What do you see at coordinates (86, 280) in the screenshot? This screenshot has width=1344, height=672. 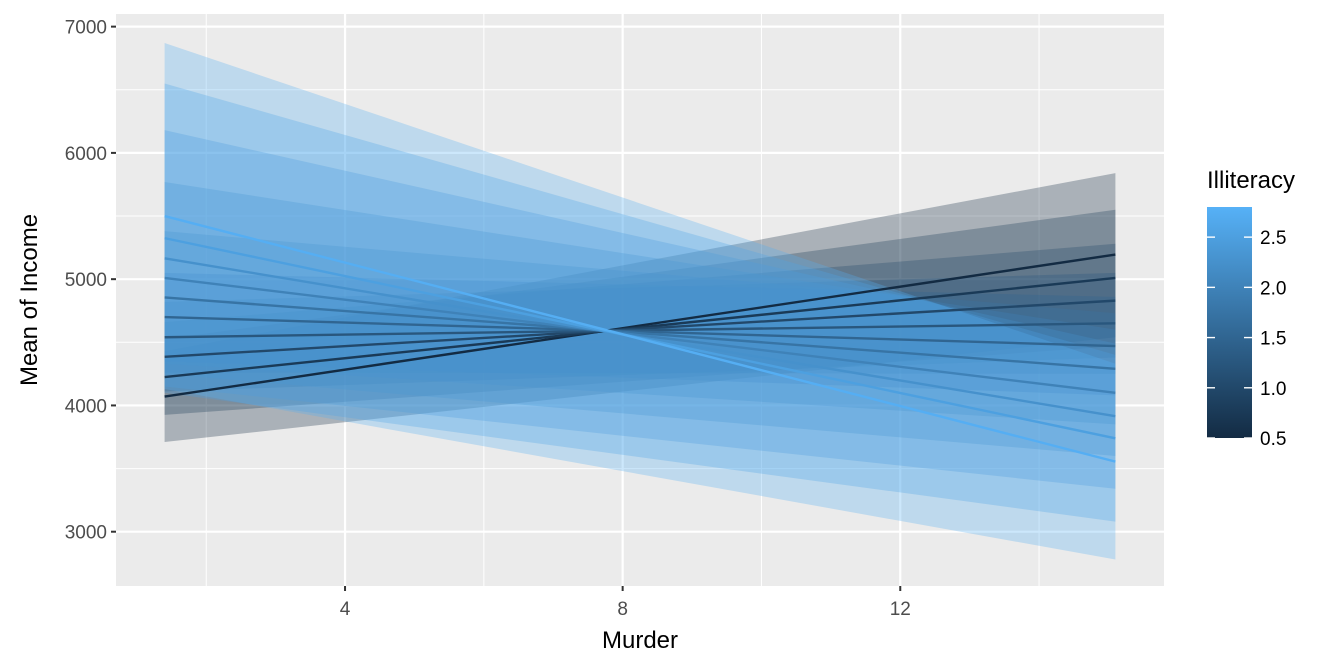 I see `y-tick-label: 5000` at bounding box center [86, 280].